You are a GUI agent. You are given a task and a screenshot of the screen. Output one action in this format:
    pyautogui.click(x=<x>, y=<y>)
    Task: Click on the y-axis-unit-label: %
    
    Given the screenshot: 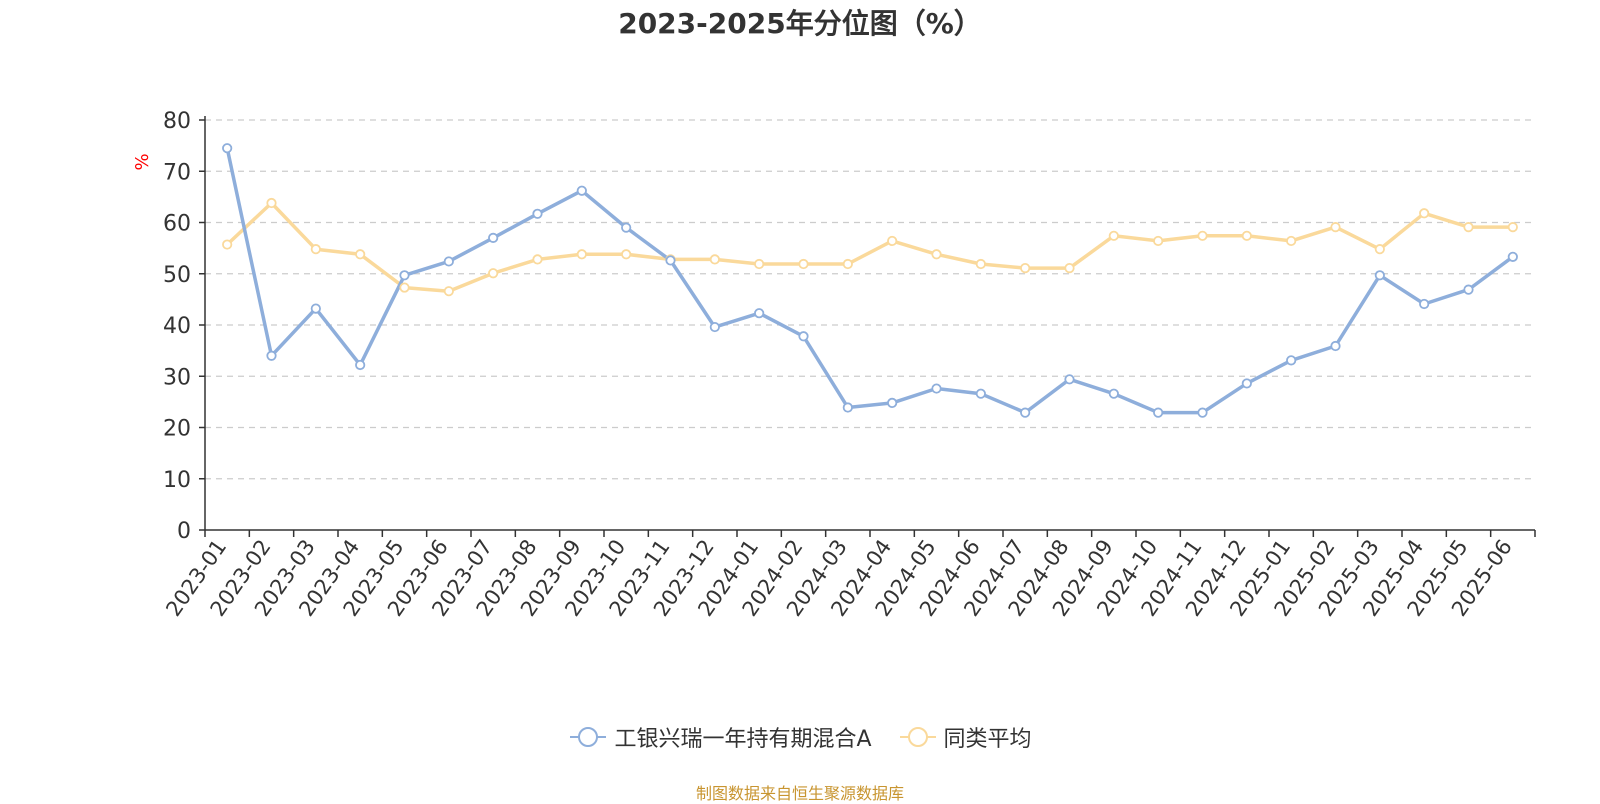 What is the action you would take?
    pyautogui.click(x=142, y=161)
    